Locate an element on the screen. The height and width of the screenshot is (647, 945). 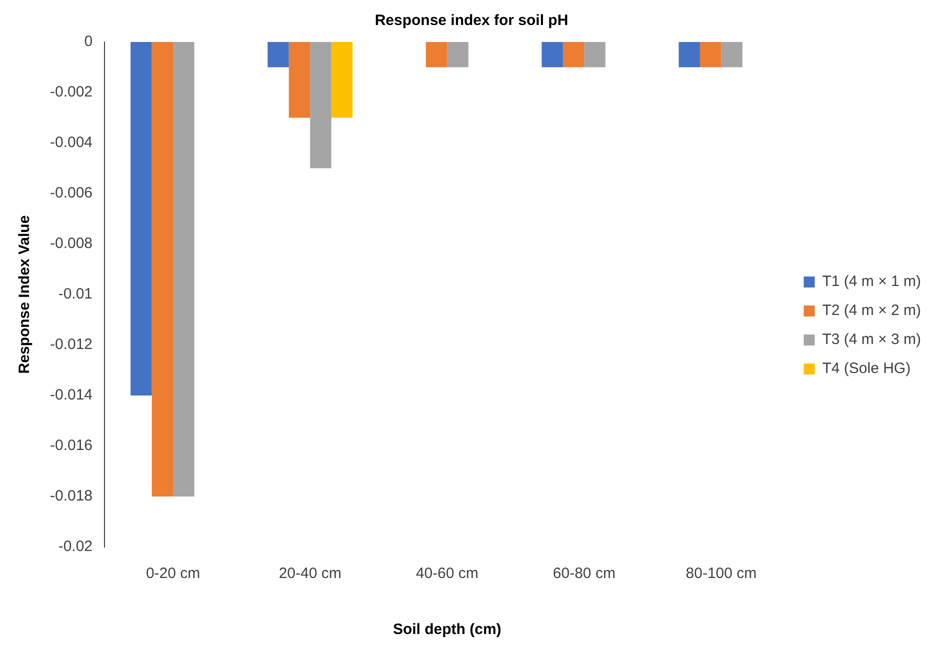
x-tick-label: 20-40 cm is located at coordinates (310, 573).